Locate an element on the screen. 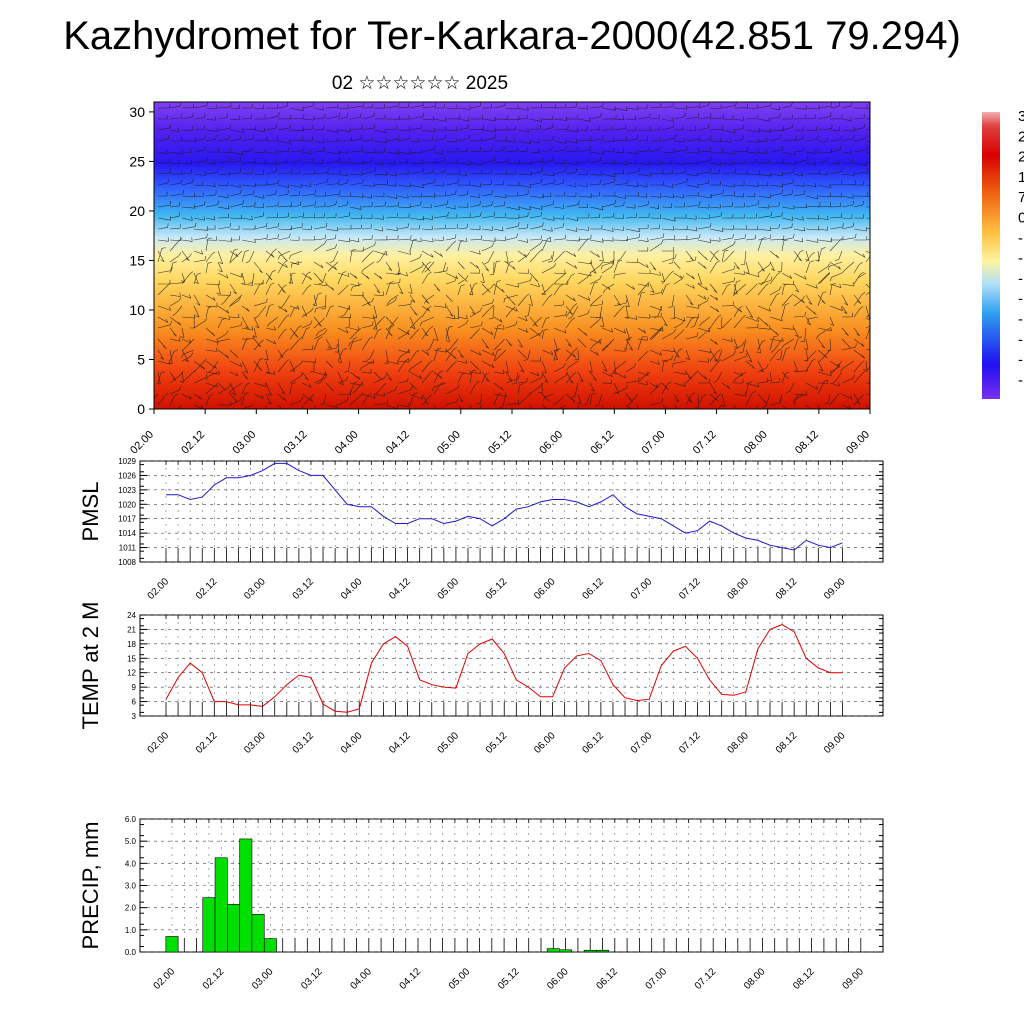 The image size is (1024, 1024). y-tick-label: 30 is located at coordinates (137, 112).